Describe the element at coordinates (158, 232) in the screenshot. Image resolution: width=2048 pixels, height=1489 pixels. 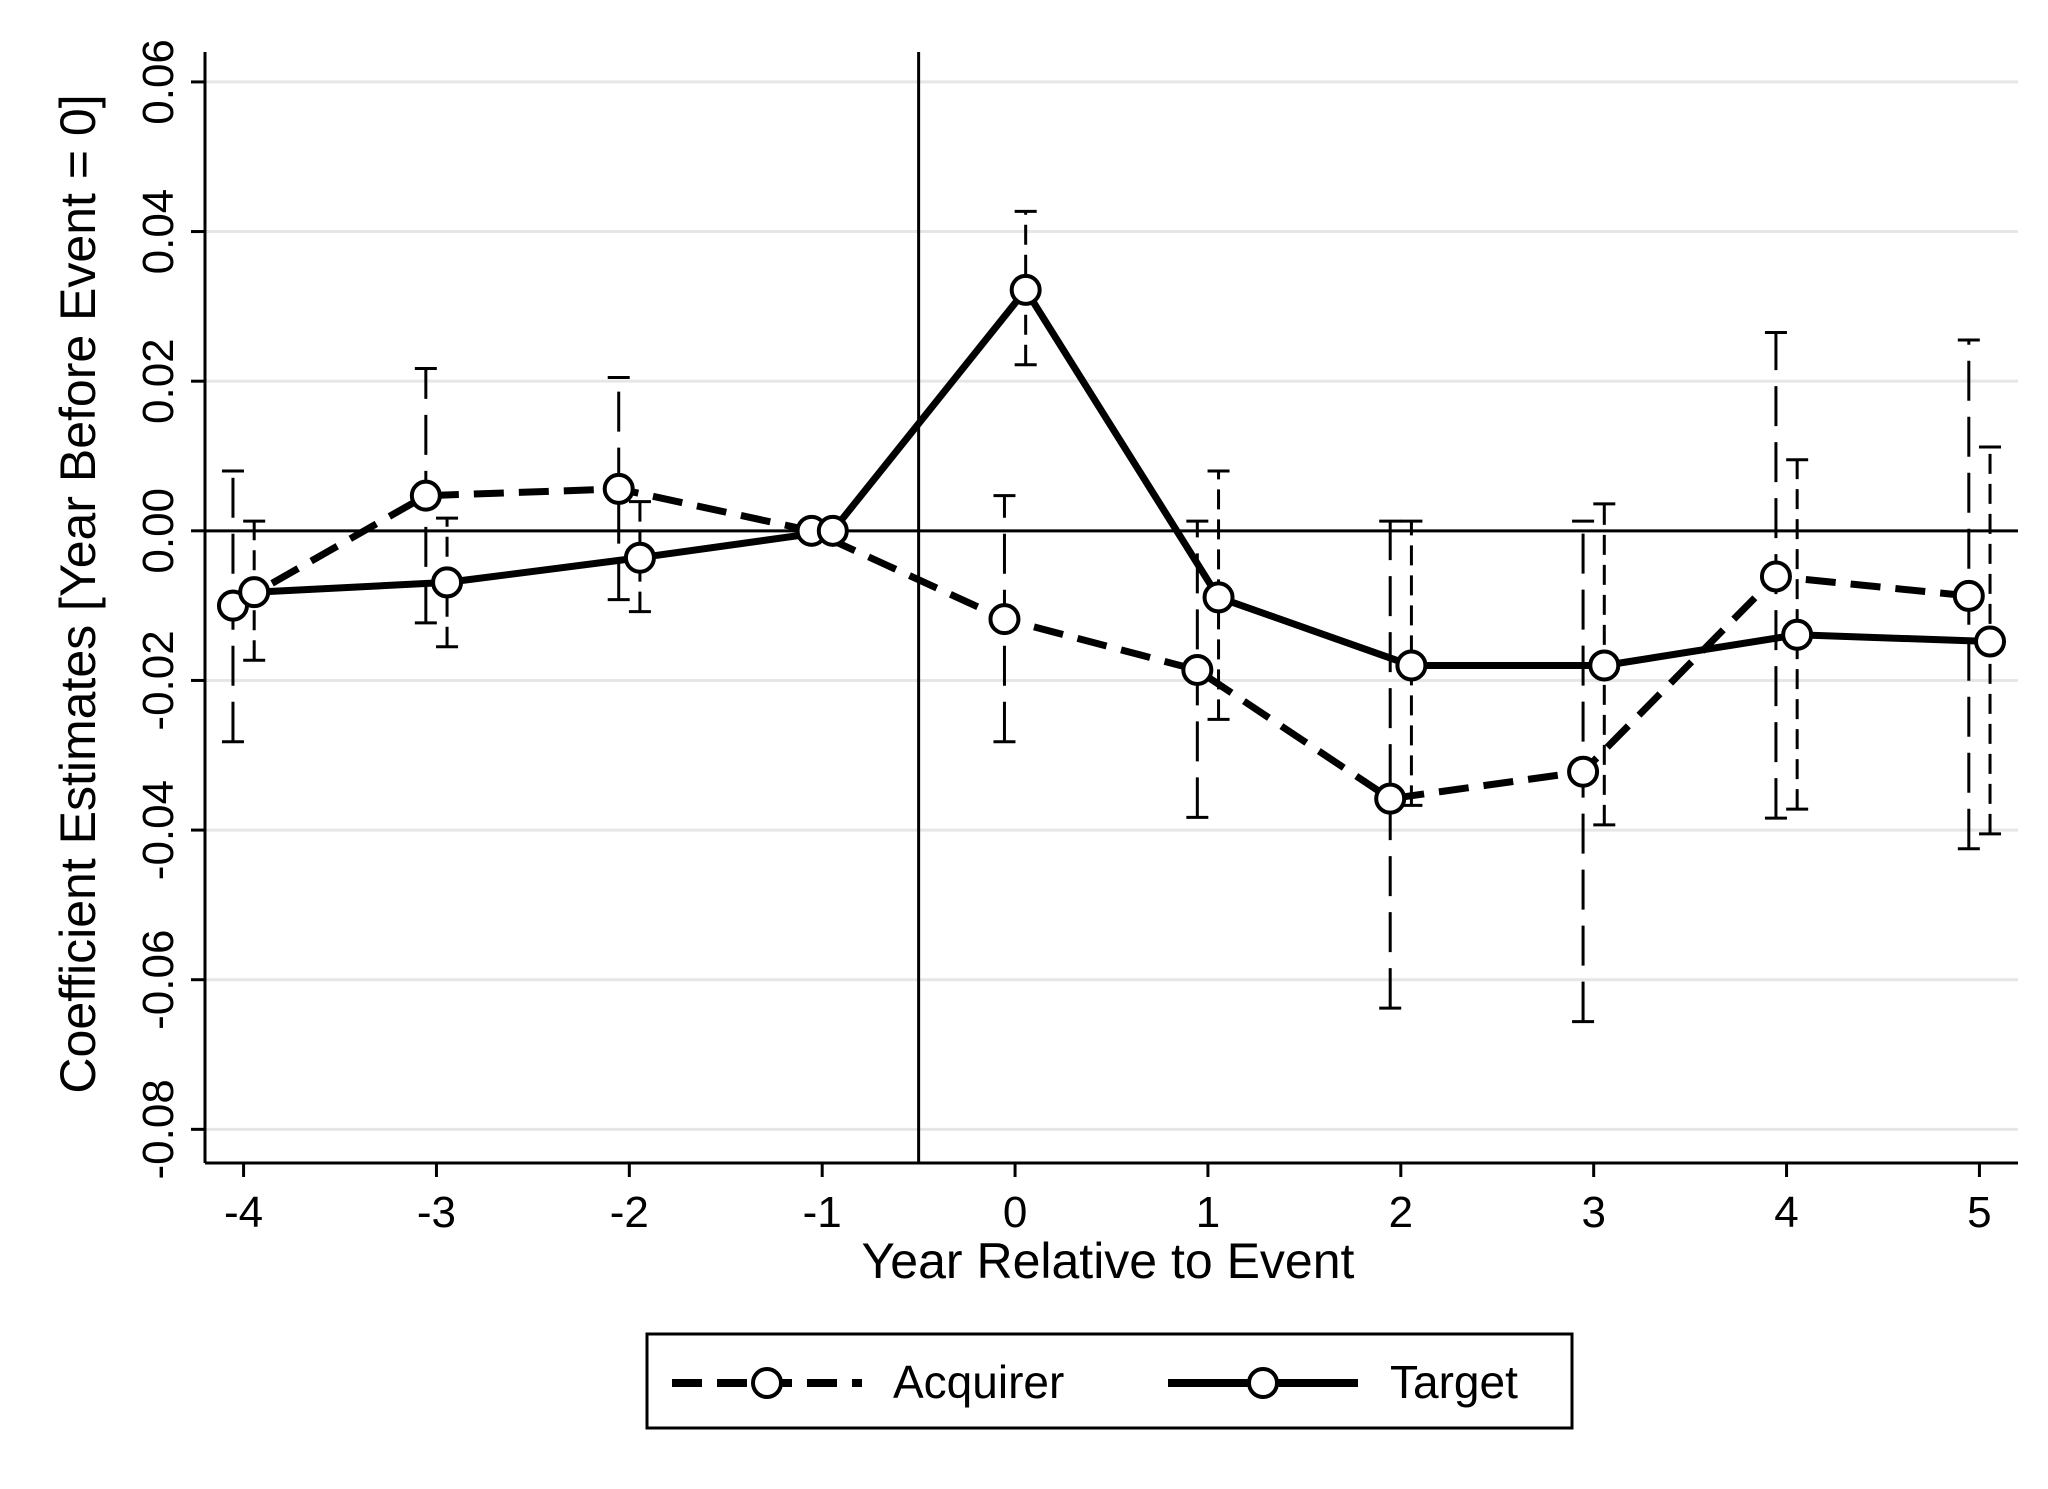
I see `y-tick-label: 0.04` at that location.